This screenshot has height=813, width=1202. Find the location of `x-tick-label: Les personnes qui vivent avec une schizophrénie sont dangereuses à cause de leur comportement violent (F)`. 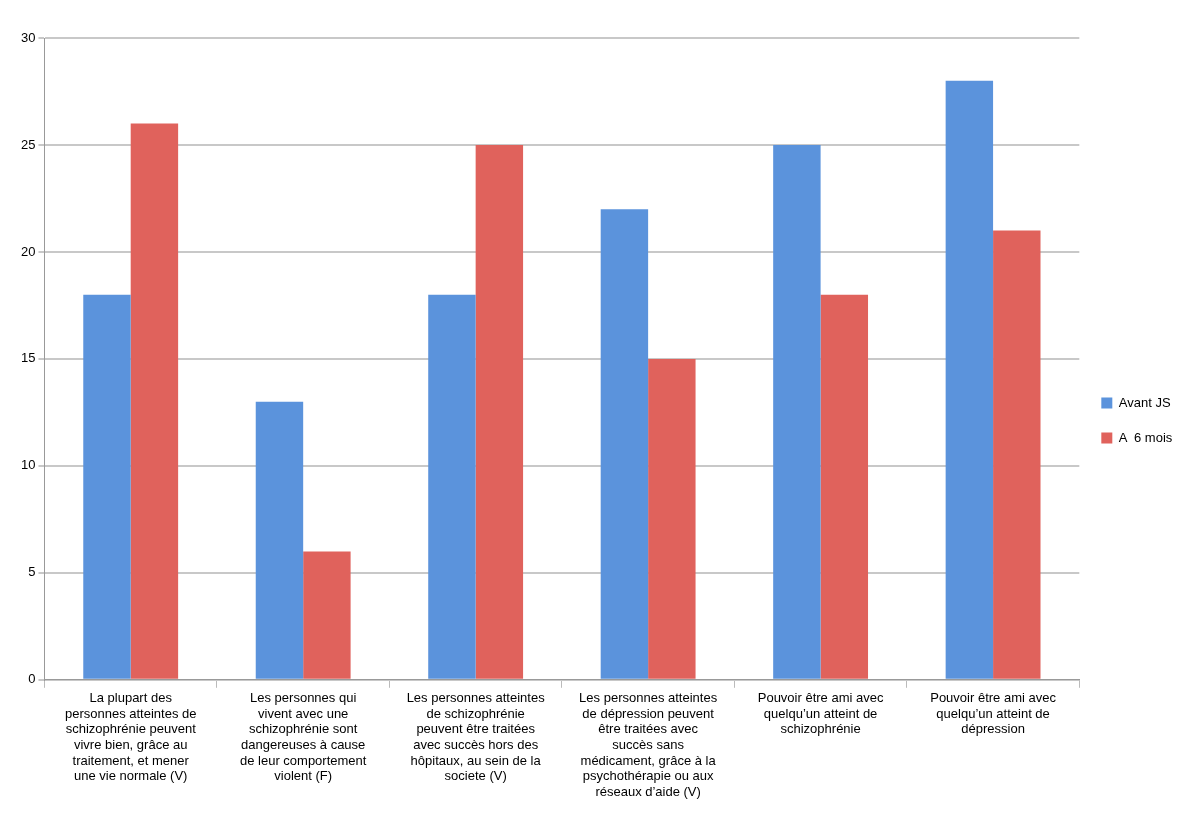

x-tick-label: Les personnes qui vivent avec une schizophrénie sont dangereuses à cause de leur comportement violent (F) is located at coordinates (303, 737).